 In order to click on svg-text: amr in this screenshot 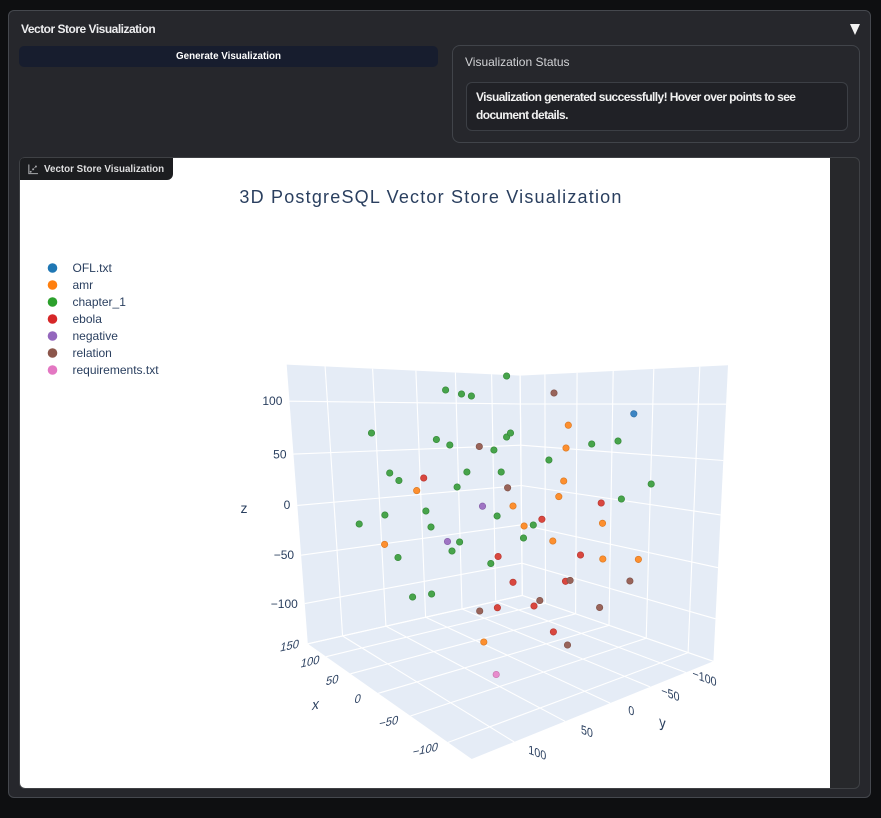, I will do `click(83, 285)`.